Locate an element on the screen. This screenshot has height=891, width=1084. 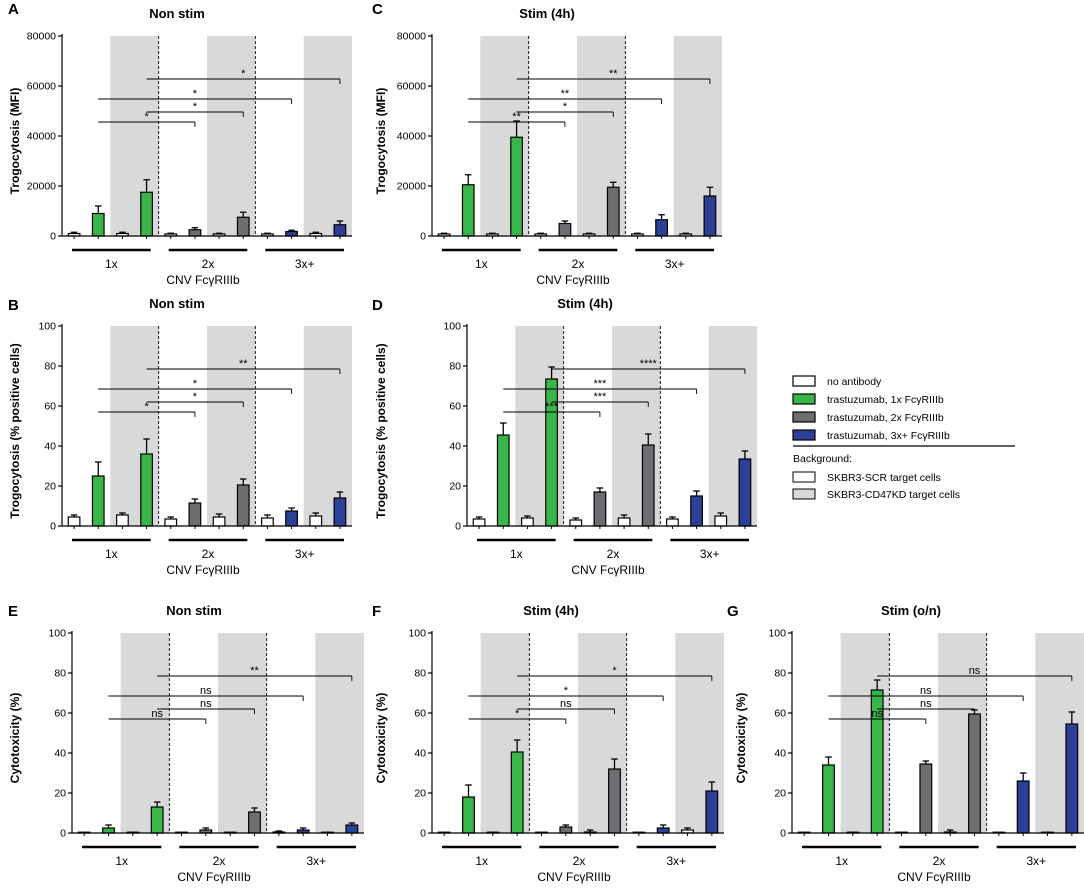
legend-background-label: SKBR3-CD47KD target cells is located at coordinates (893, 495).